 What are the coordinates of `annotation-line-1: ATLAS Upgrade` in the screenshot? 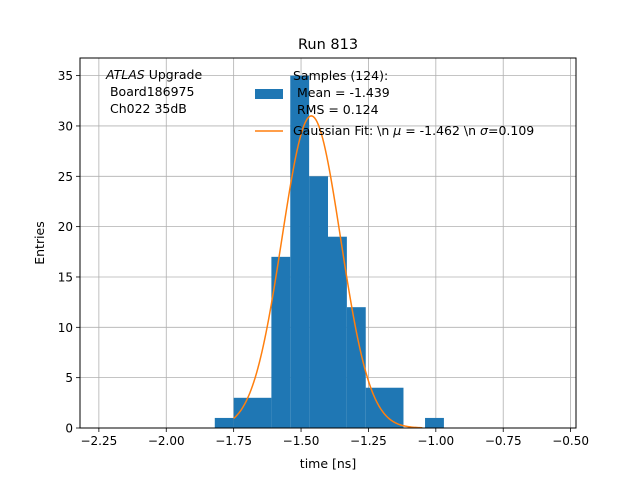 It's located at (153, 74).